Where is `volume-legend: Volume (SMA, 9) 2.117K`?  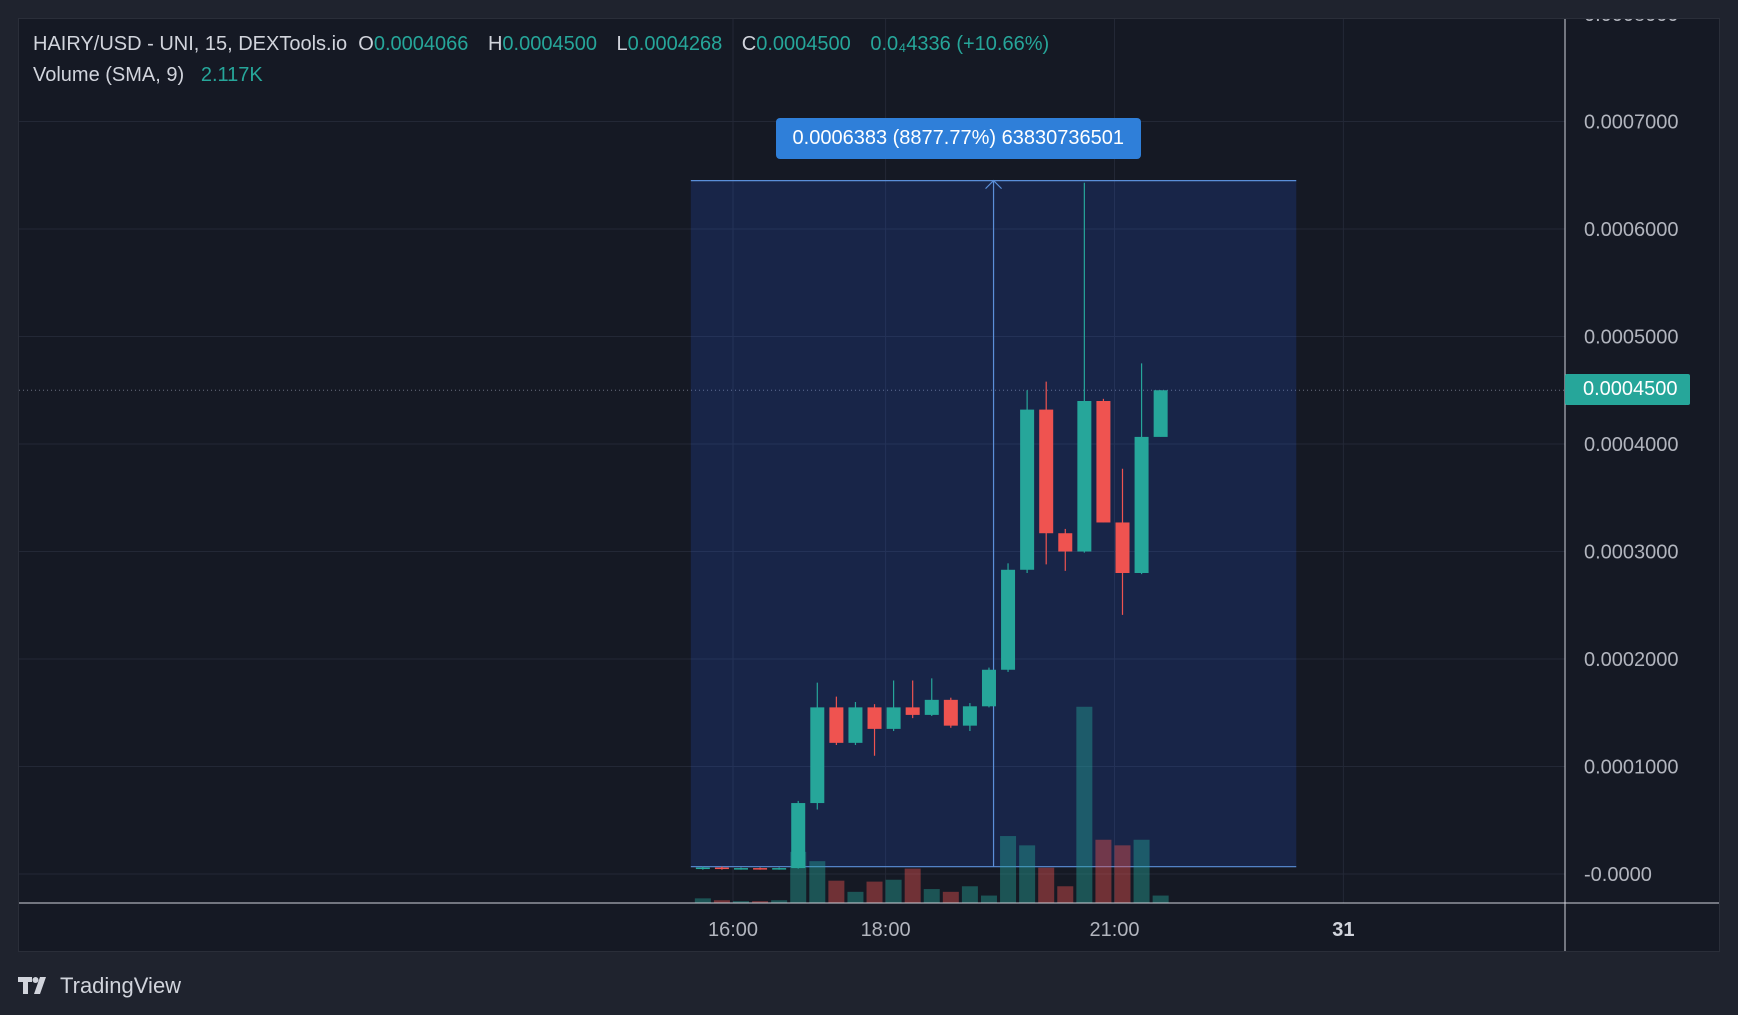 volume-legend: Volume (SMA, 9) 2.117K is located at coordinates (155, 75).